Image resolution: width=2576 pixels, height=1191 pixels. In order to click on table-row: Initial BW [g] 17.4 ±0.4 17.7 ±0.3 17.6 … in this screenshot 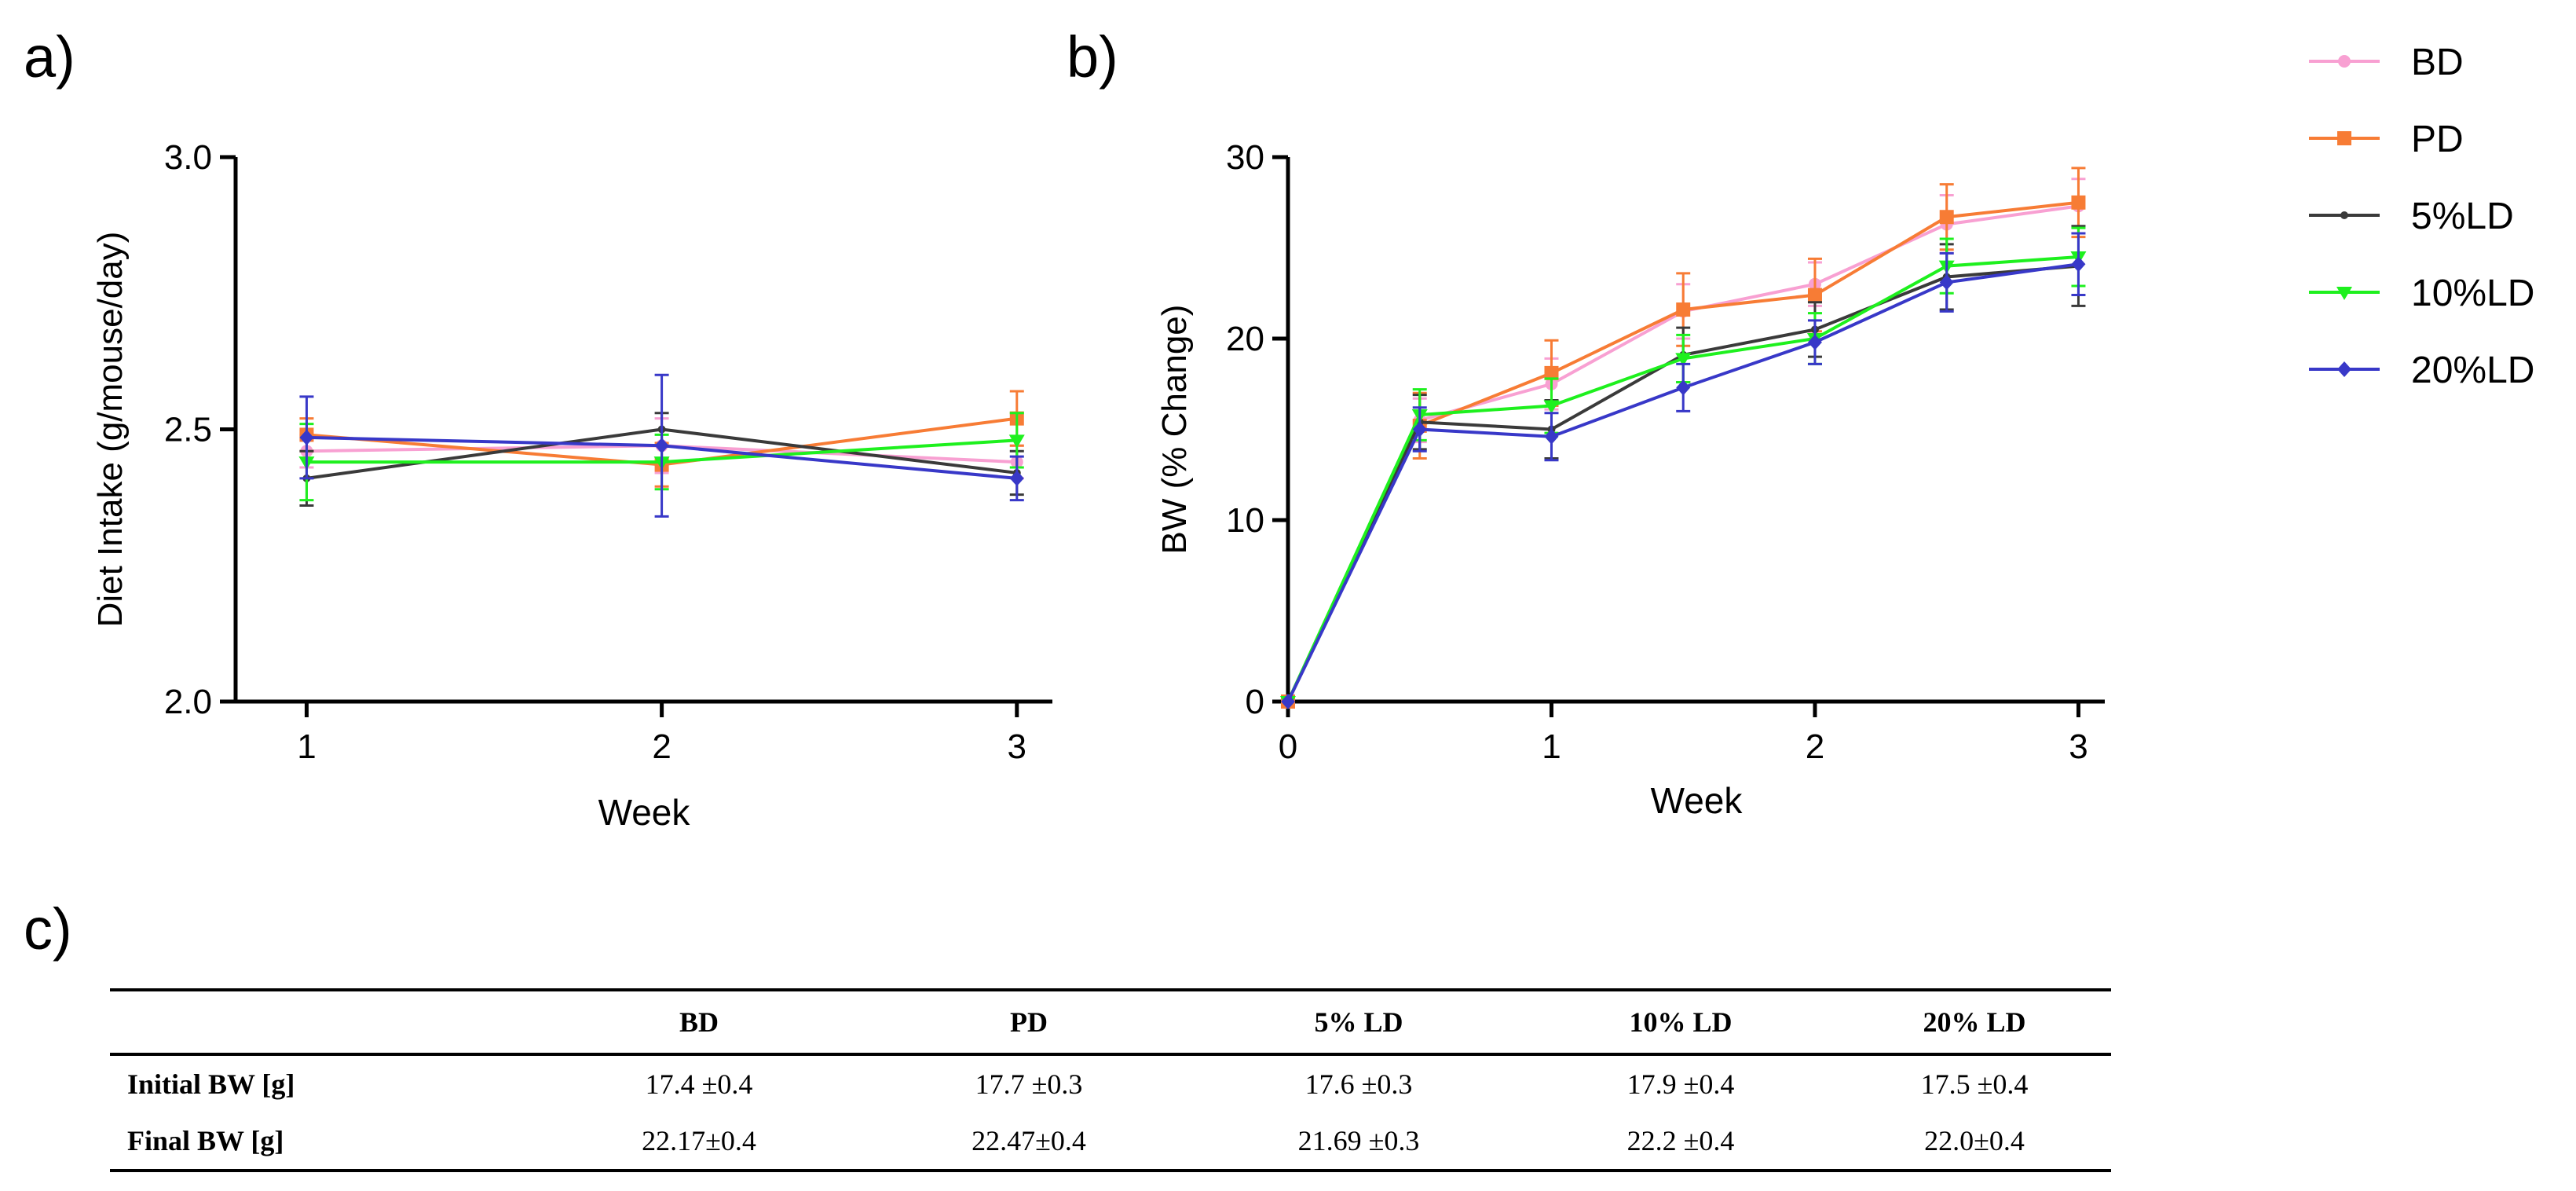, I will do `click(1111, 1083)`.